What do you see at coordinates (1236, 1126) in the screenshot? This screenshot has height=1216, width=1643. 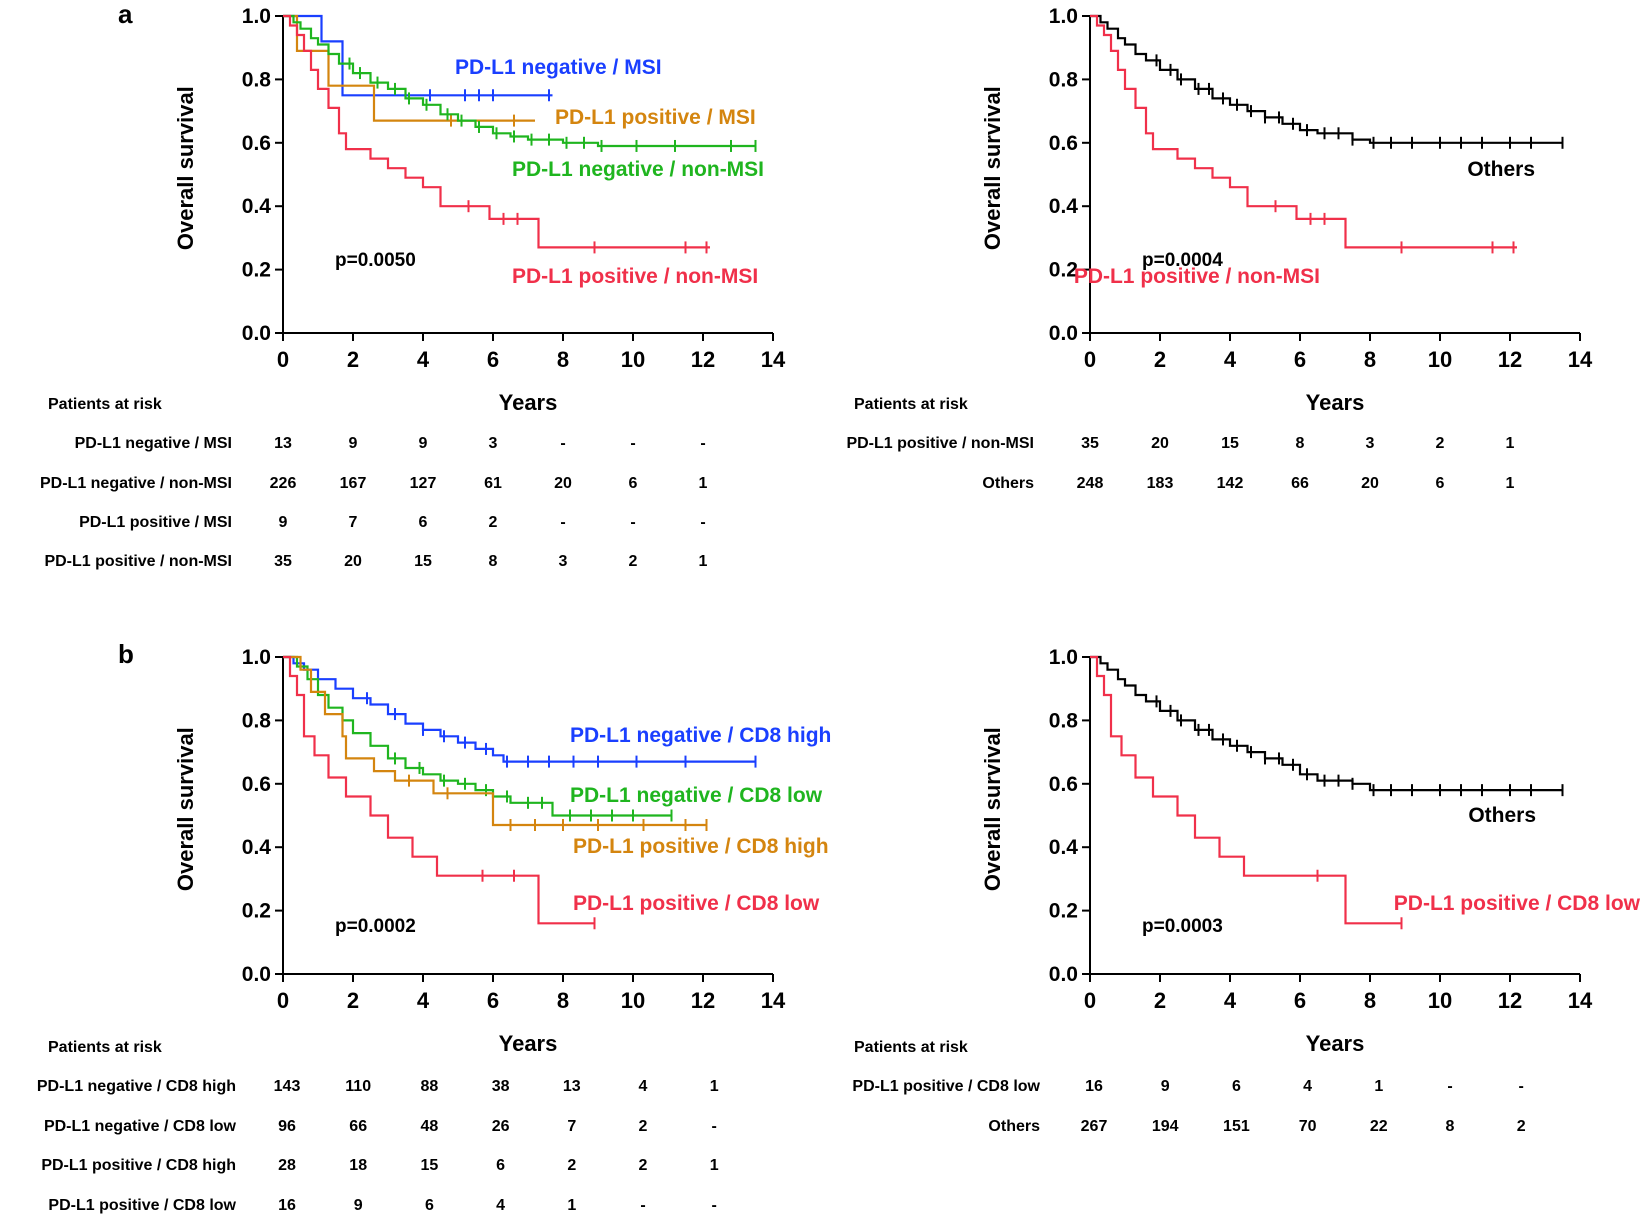 I see `risk-count: 151` at bounding box center [1236, 1126].